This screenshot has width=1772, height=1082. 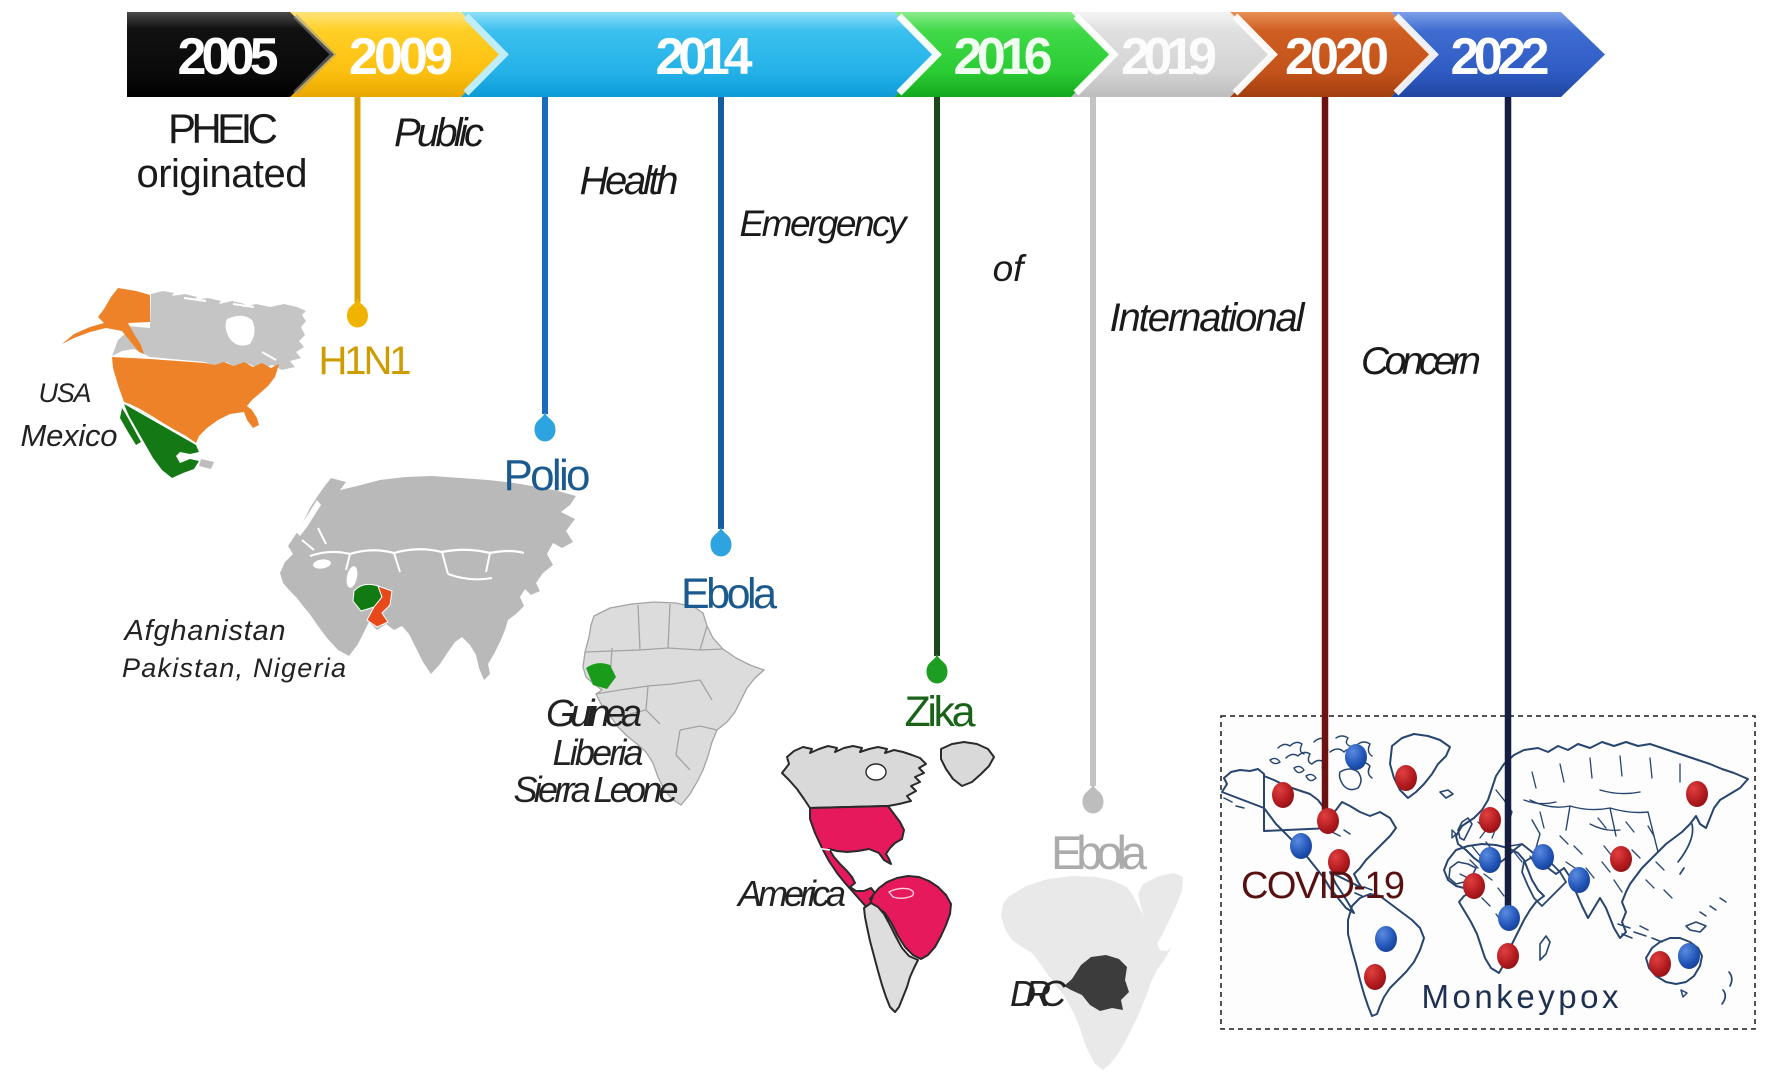 What do you see at coordinates (1169, 57) in the screenshot?
I see `svg-text: 2019` at bounding box center [1169, 57].